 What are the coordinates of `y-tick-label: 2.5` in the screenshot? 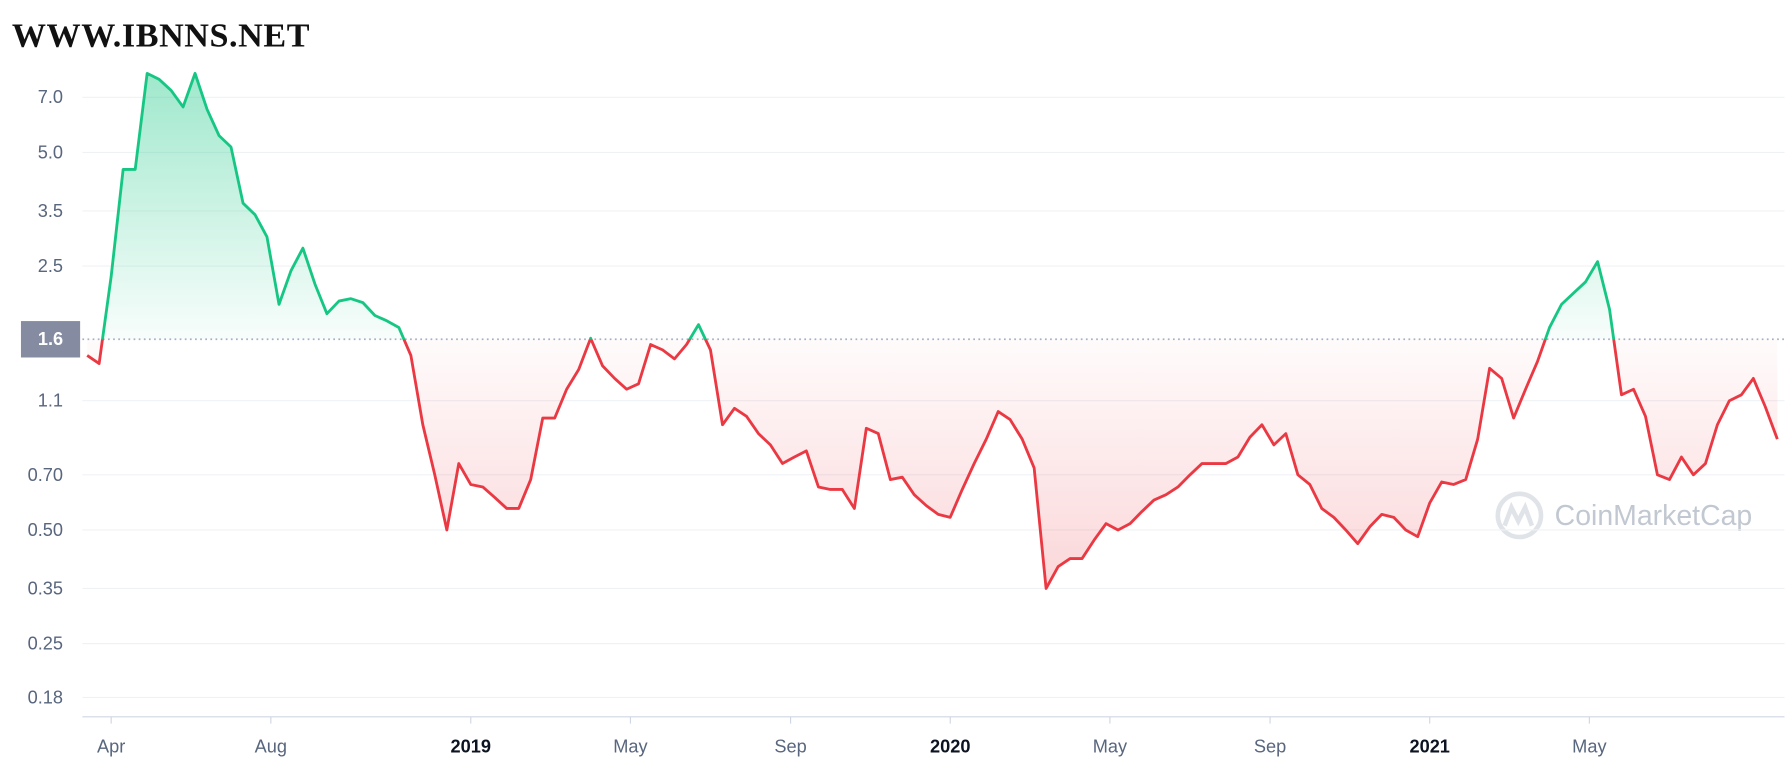 It's located at (50, 266).